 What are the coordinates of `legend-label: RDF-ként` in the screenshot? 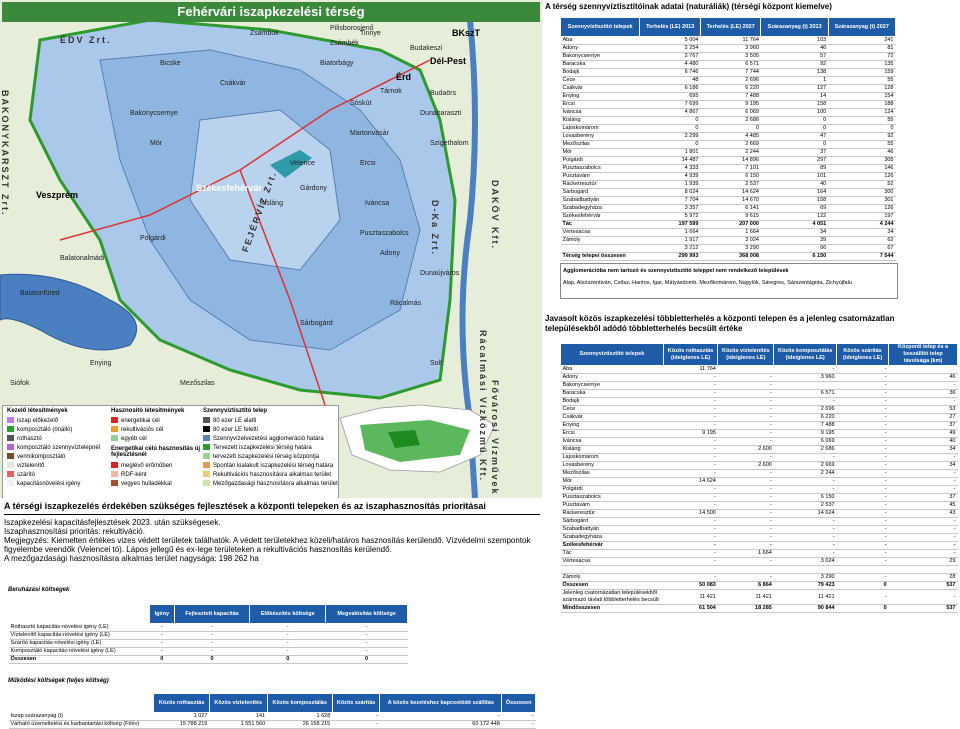 It's located at (134, 475).